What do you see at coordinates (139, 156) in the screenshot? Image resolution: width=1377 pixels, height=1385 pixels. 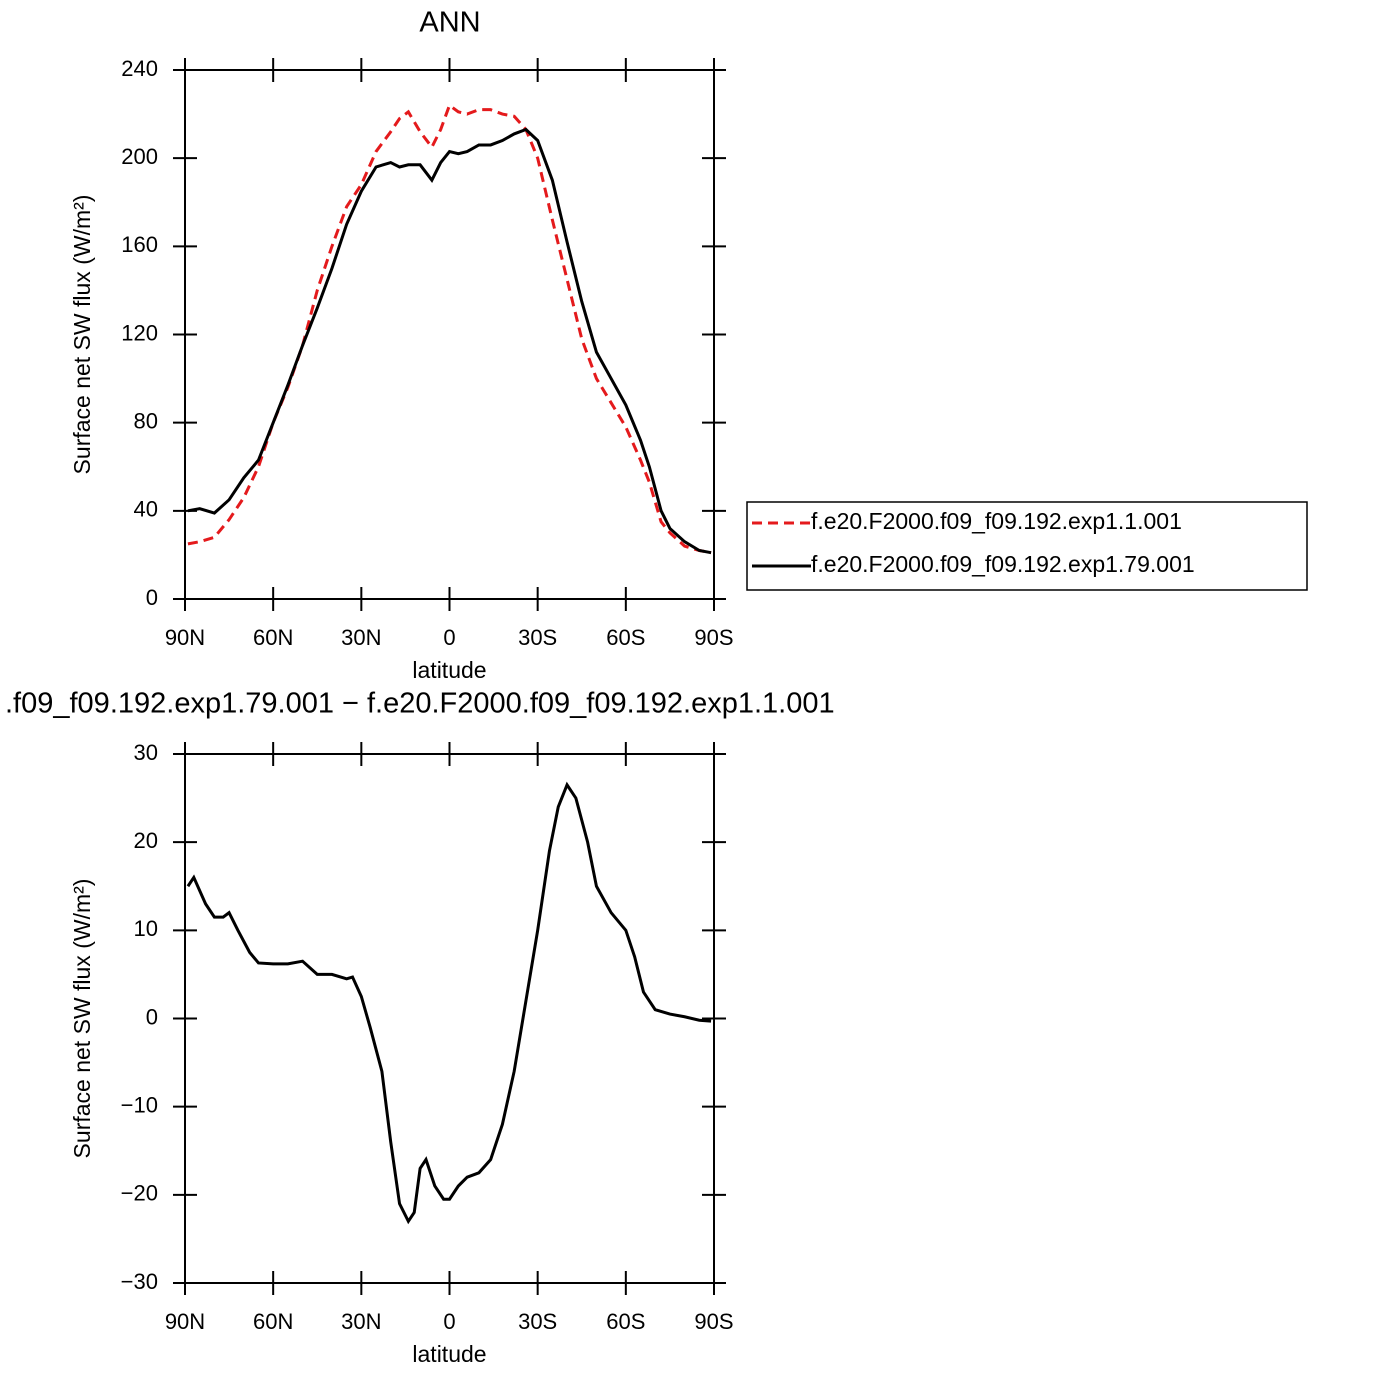 I see `y-tick-label: 200` at bounding box center [139, 156].